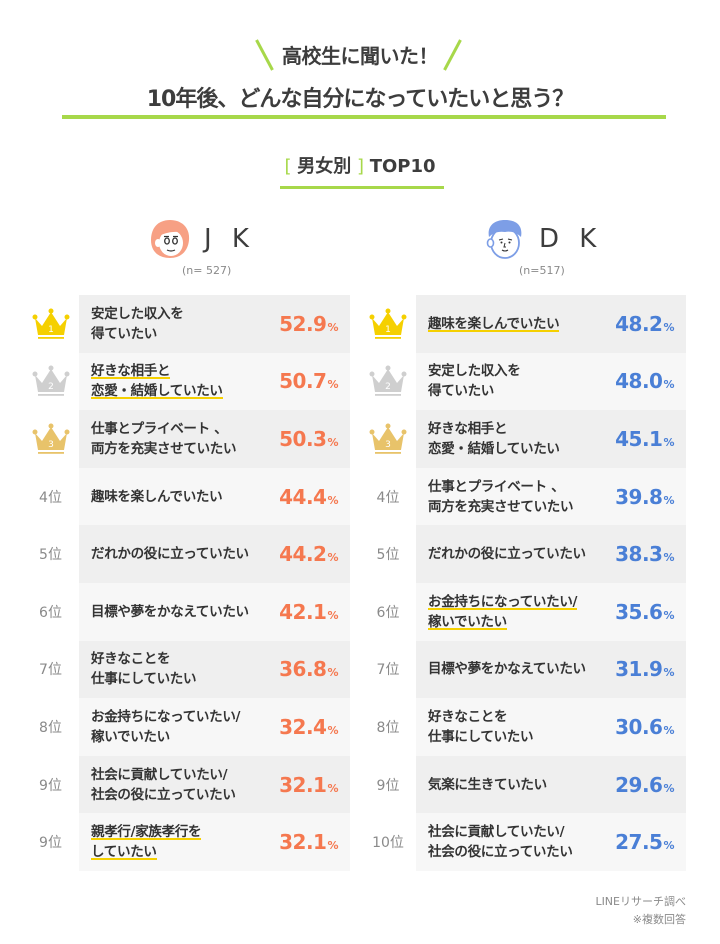  What do you see at coordinates (551, 381) in the screenshot?
I see `row-cell: 安定した収入を 得ていたい 48.0%` at bounding box center [551, 381].